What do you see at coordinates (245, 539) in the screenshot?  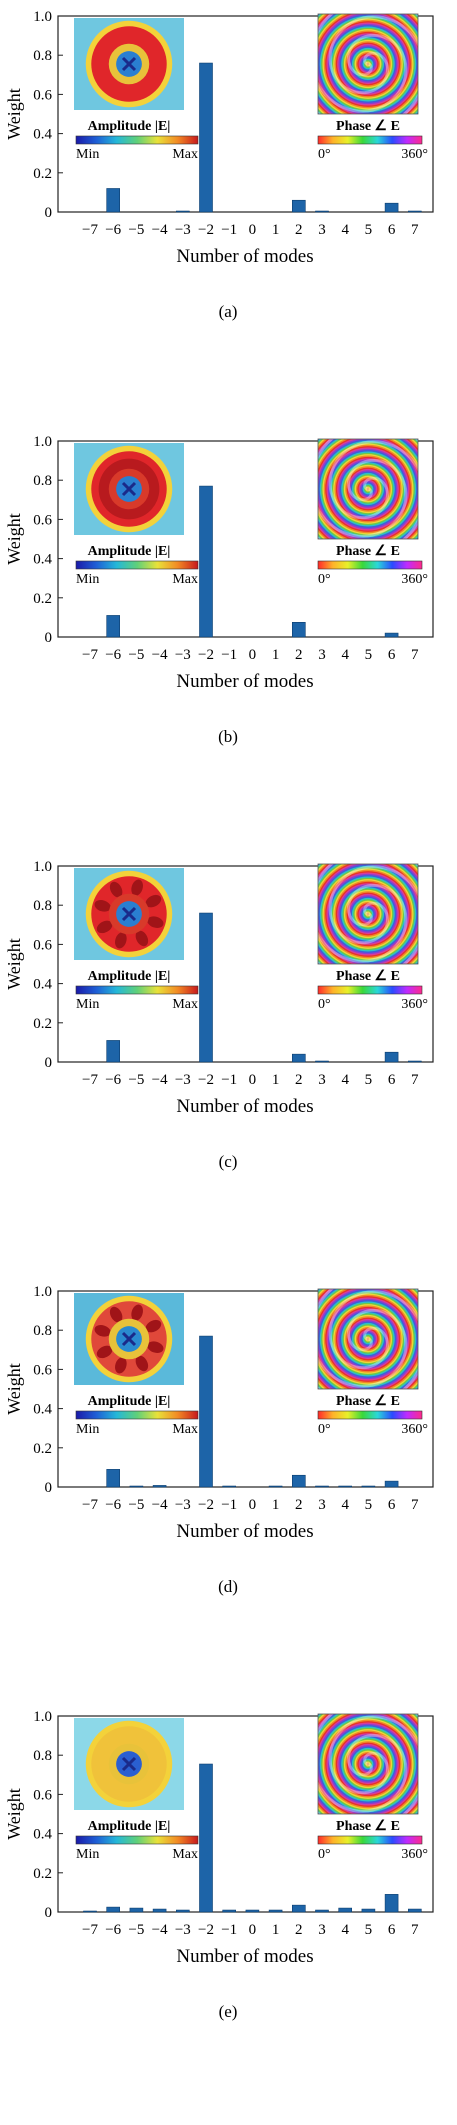 I see `plot-frame` at bounding box center [245, 539].